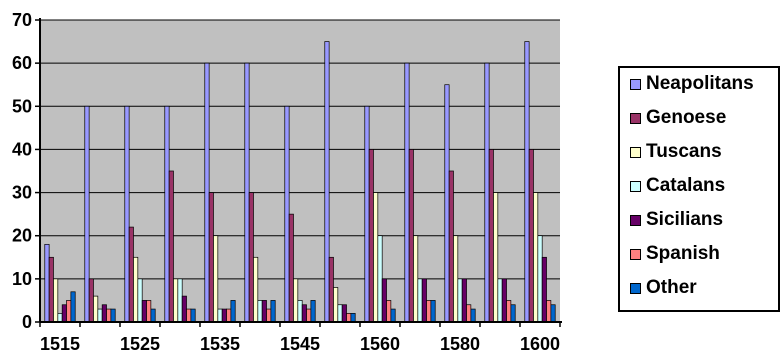  Describe the element at coordinates (684, 151) in the screenshot. I see `legend-label: Tuscans` at that location.